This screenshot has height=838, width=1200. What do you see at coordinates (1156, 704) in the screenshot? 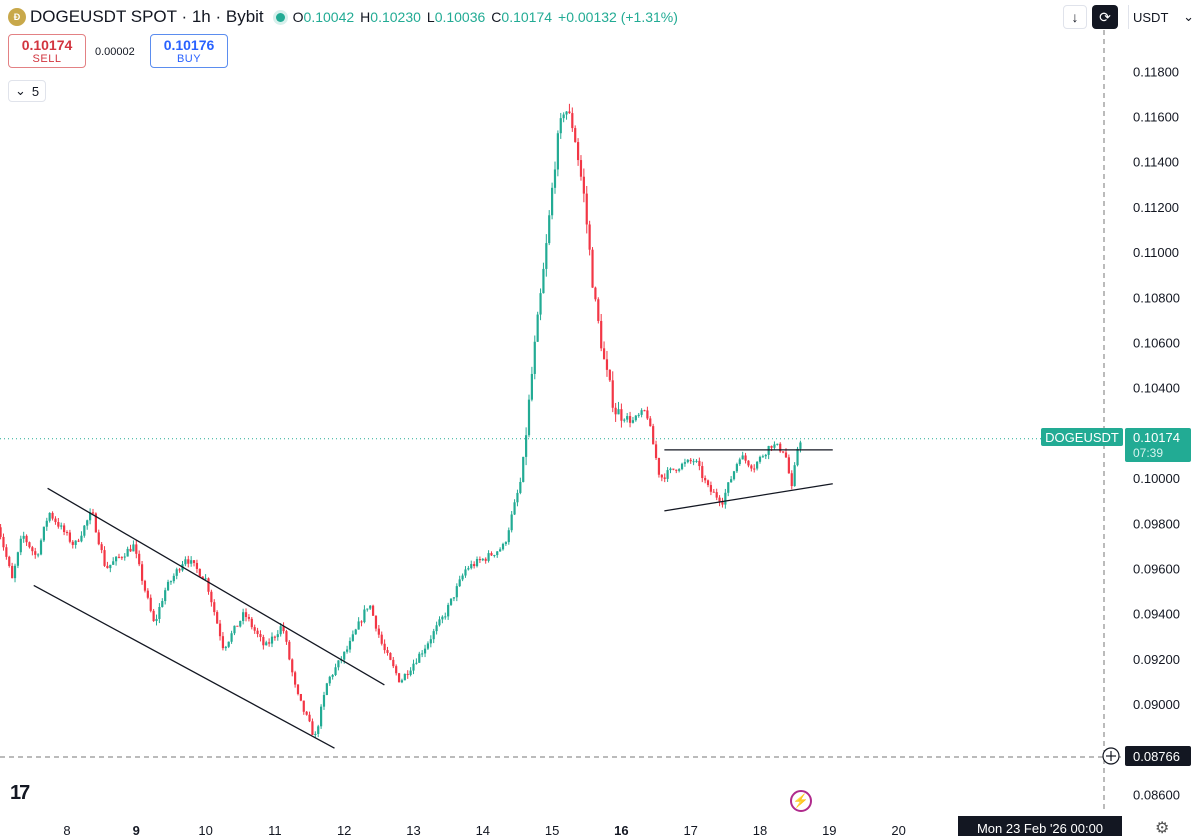
I see `price-tick-label: 0.09000` at bounding box center [1156, 704].